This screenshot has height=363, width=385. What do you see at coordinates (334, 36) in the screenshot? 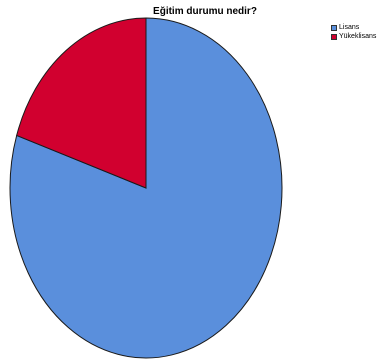
I see `legend-swatch-yukeklisans` at bounding box center [334, 36].